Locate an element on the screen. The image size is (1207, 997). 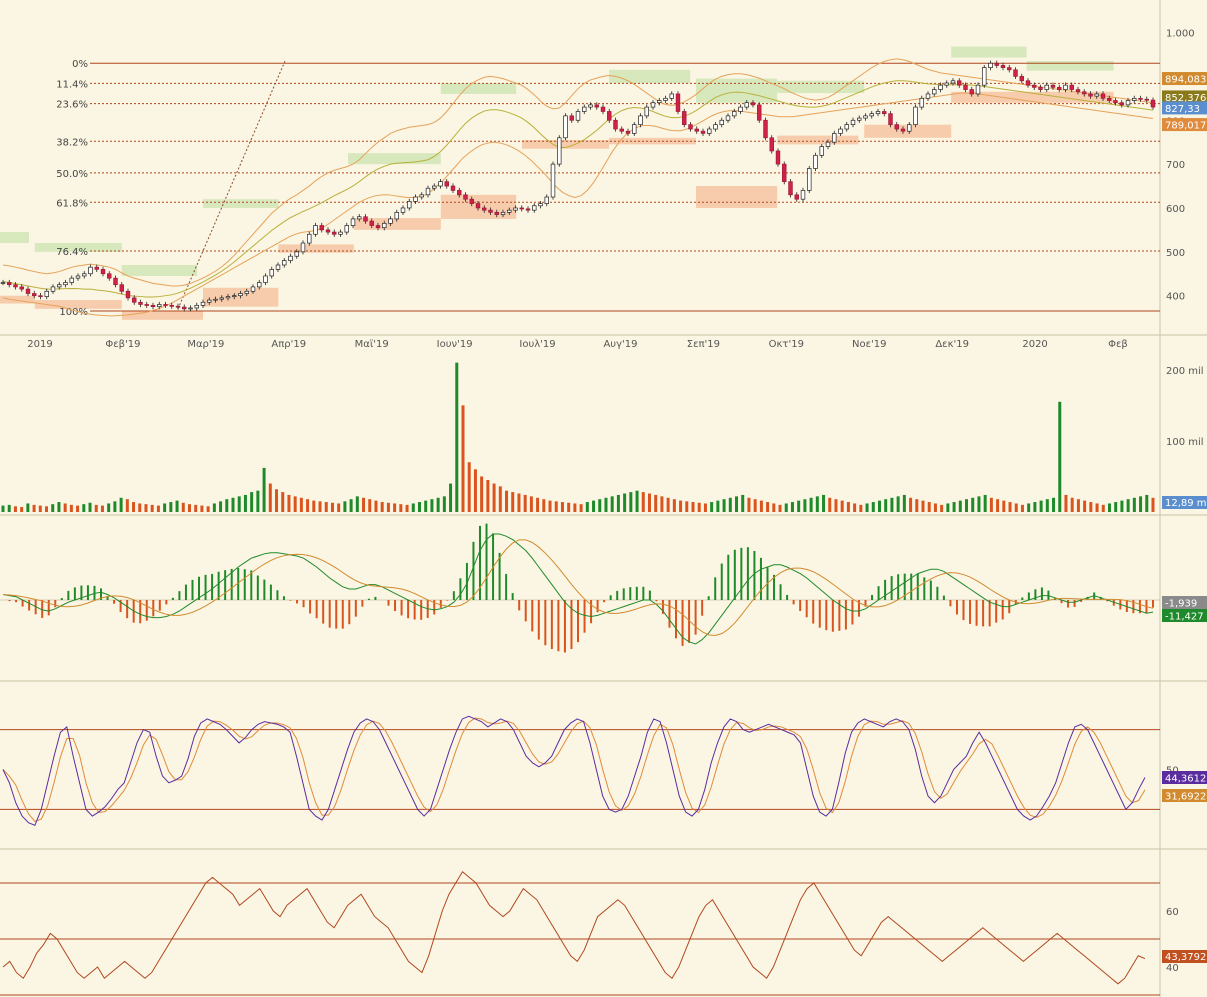
macd-signal-last-value: -11,427 is located at coordinates (1184, 617).